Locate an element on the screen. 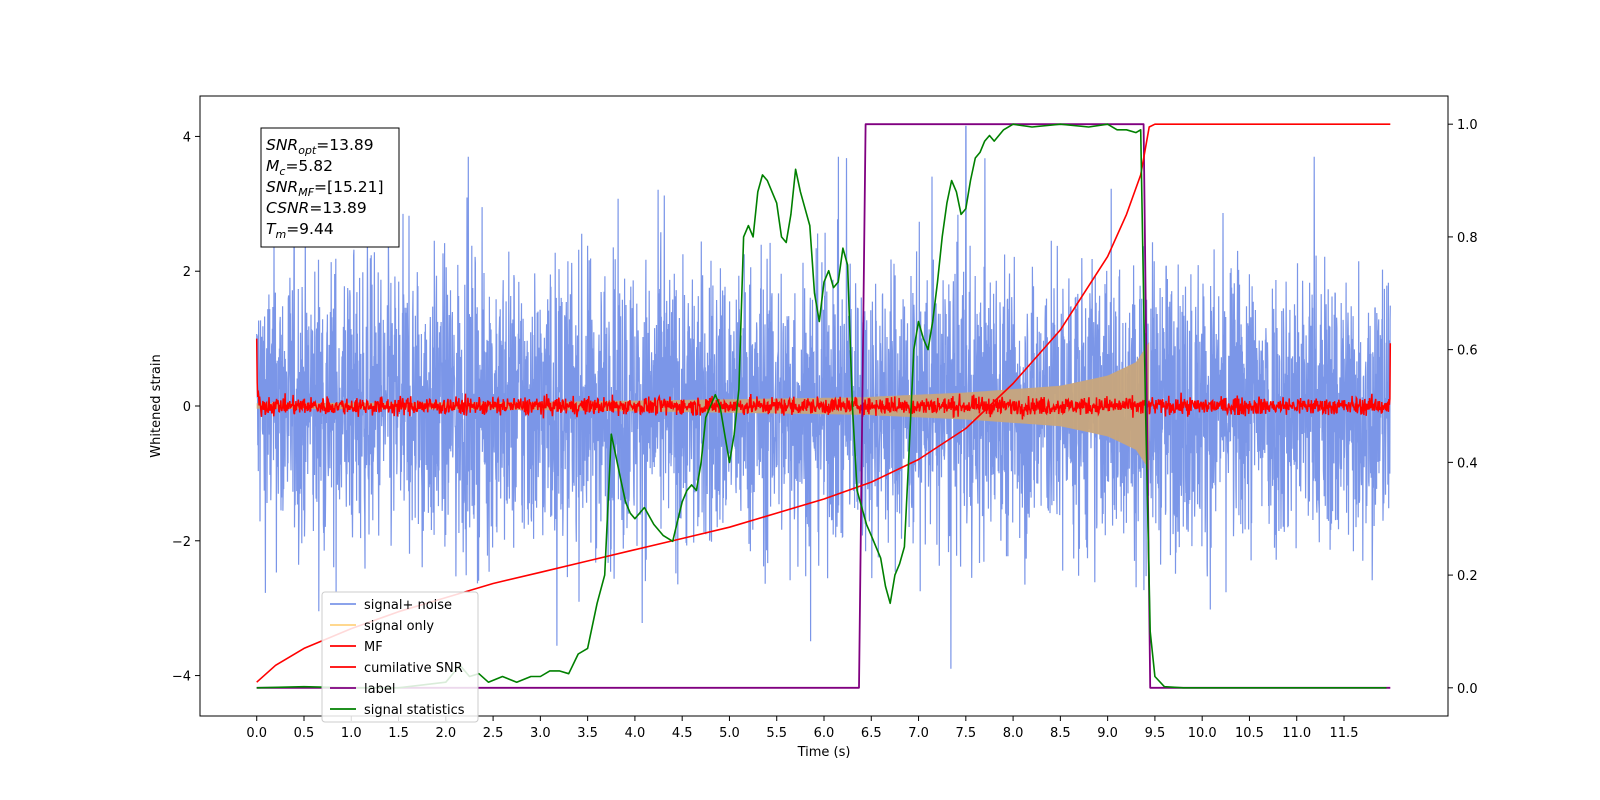 The image size is (1600, 800). y-tick-right-label: 0.8 is located at coordinates (1467, 238).